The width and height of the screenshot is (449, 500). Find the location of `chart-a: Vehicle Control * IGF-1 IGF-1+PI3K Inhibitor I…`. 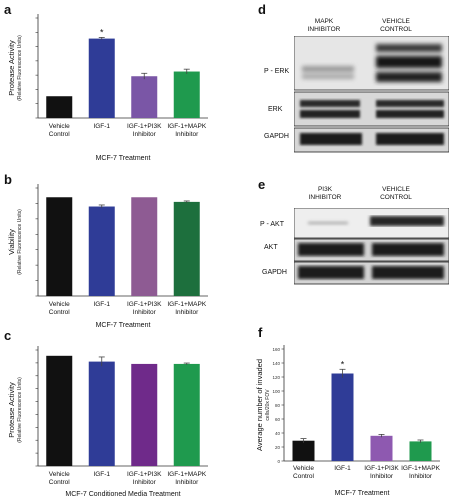

chart-a: Vehicle Control * IGF-1 IGF-1+PI3K Inhibitor I… is located at coordinates (107, 88).